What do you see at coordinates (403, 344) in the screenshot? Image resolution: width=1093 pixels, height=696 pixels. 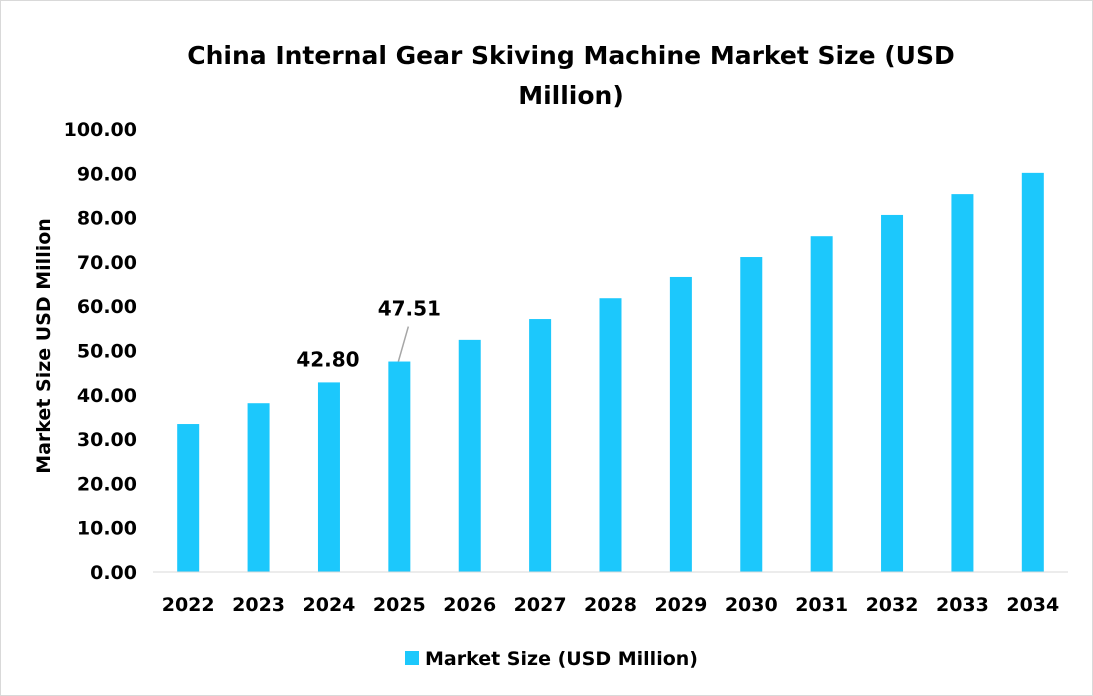 I see `data-label-leader-line` at bounding box center [403, 344].